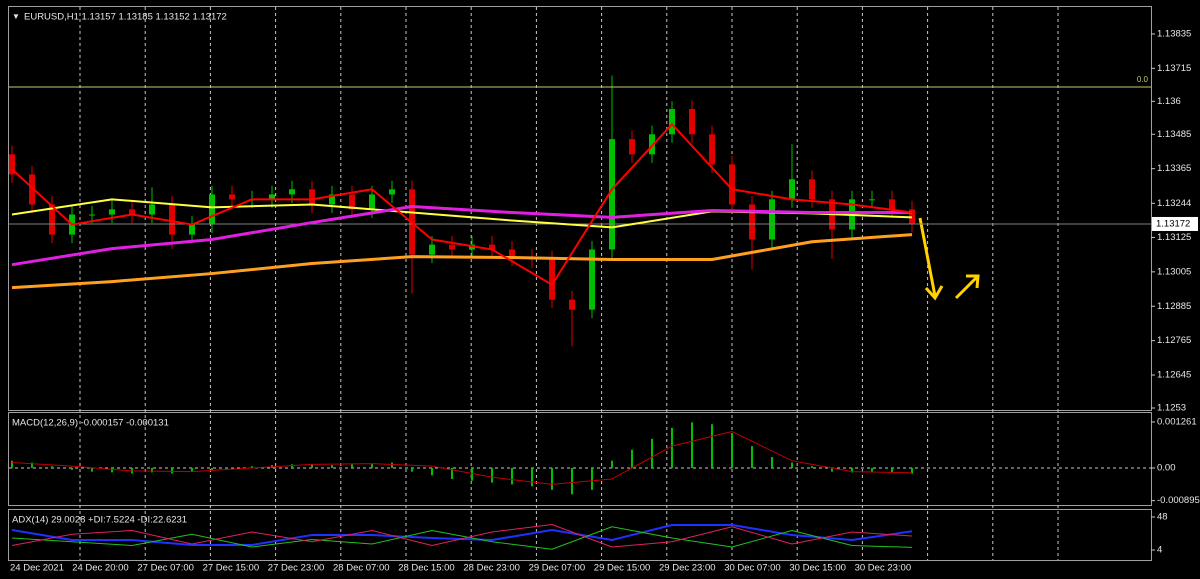 The image size is (1200, 579). Describe the element at coordinates (557, 568) in the screenshot. I see `x-tick-label: 29 Dec 07:00` at that location.